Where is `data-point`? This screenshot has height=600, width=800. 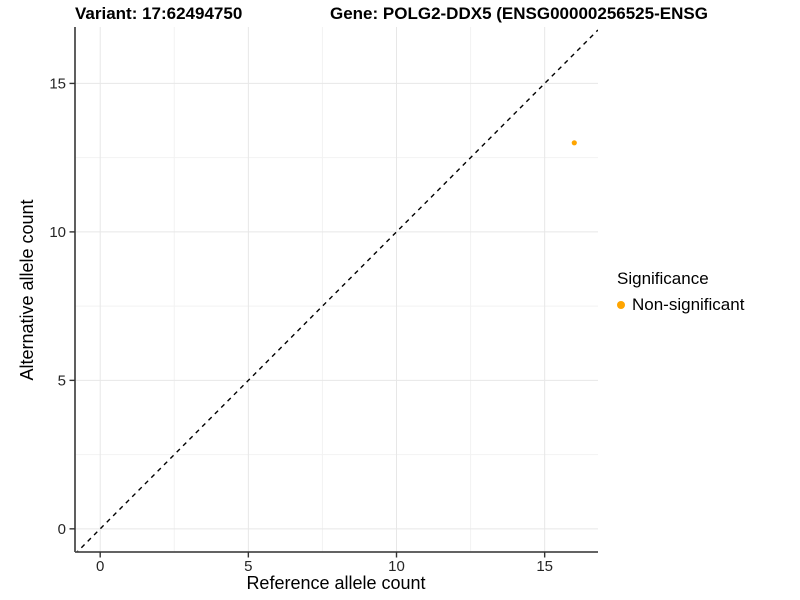 data-point is located at coordinates (574, 143).